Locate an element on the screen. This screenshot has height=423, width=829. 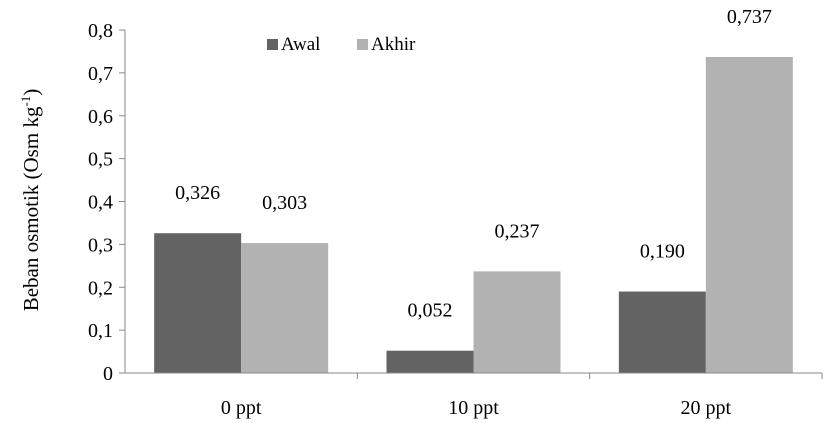
x-tick-label: 10 ppt is located at coordinates (473, 408).